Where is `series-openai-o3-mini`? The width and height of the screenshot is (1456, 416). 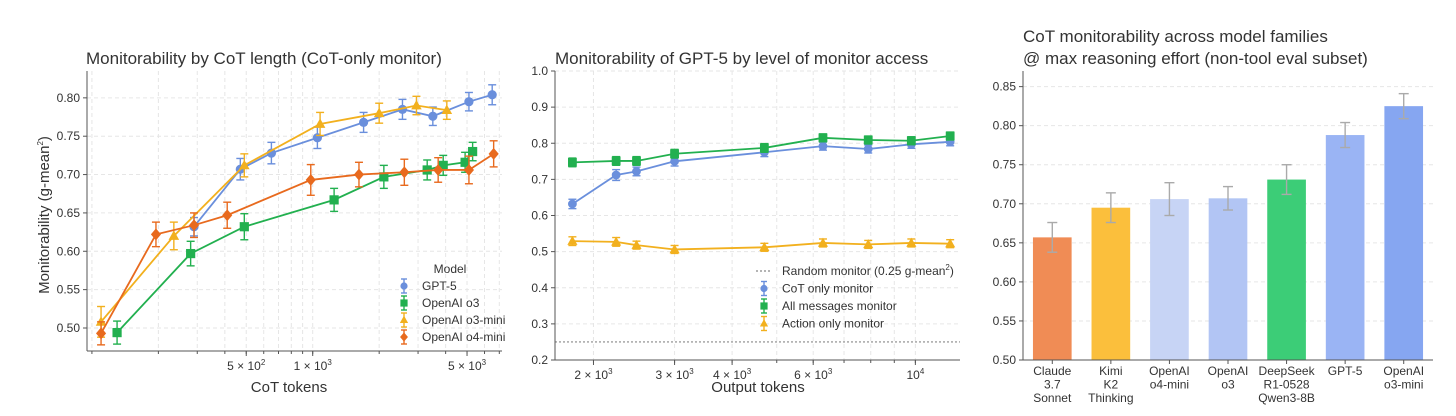 series-openai-o3-mini is located at coordinates (274, 216).